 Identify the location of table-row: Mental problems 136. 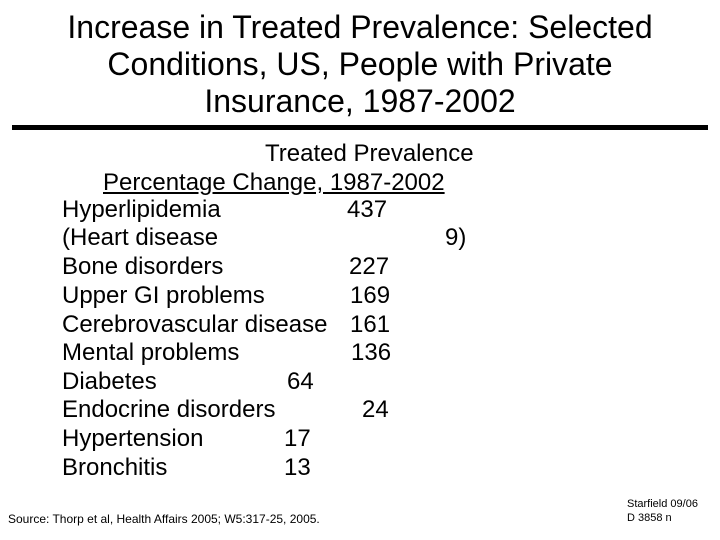
(360, 353).